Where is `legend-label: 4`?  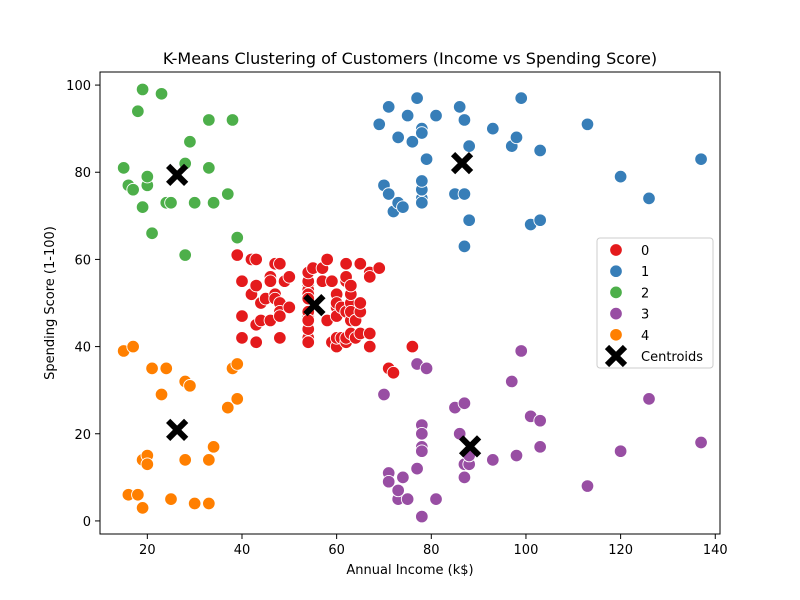
legend-label: 4 is located at coordinates (645, 336).